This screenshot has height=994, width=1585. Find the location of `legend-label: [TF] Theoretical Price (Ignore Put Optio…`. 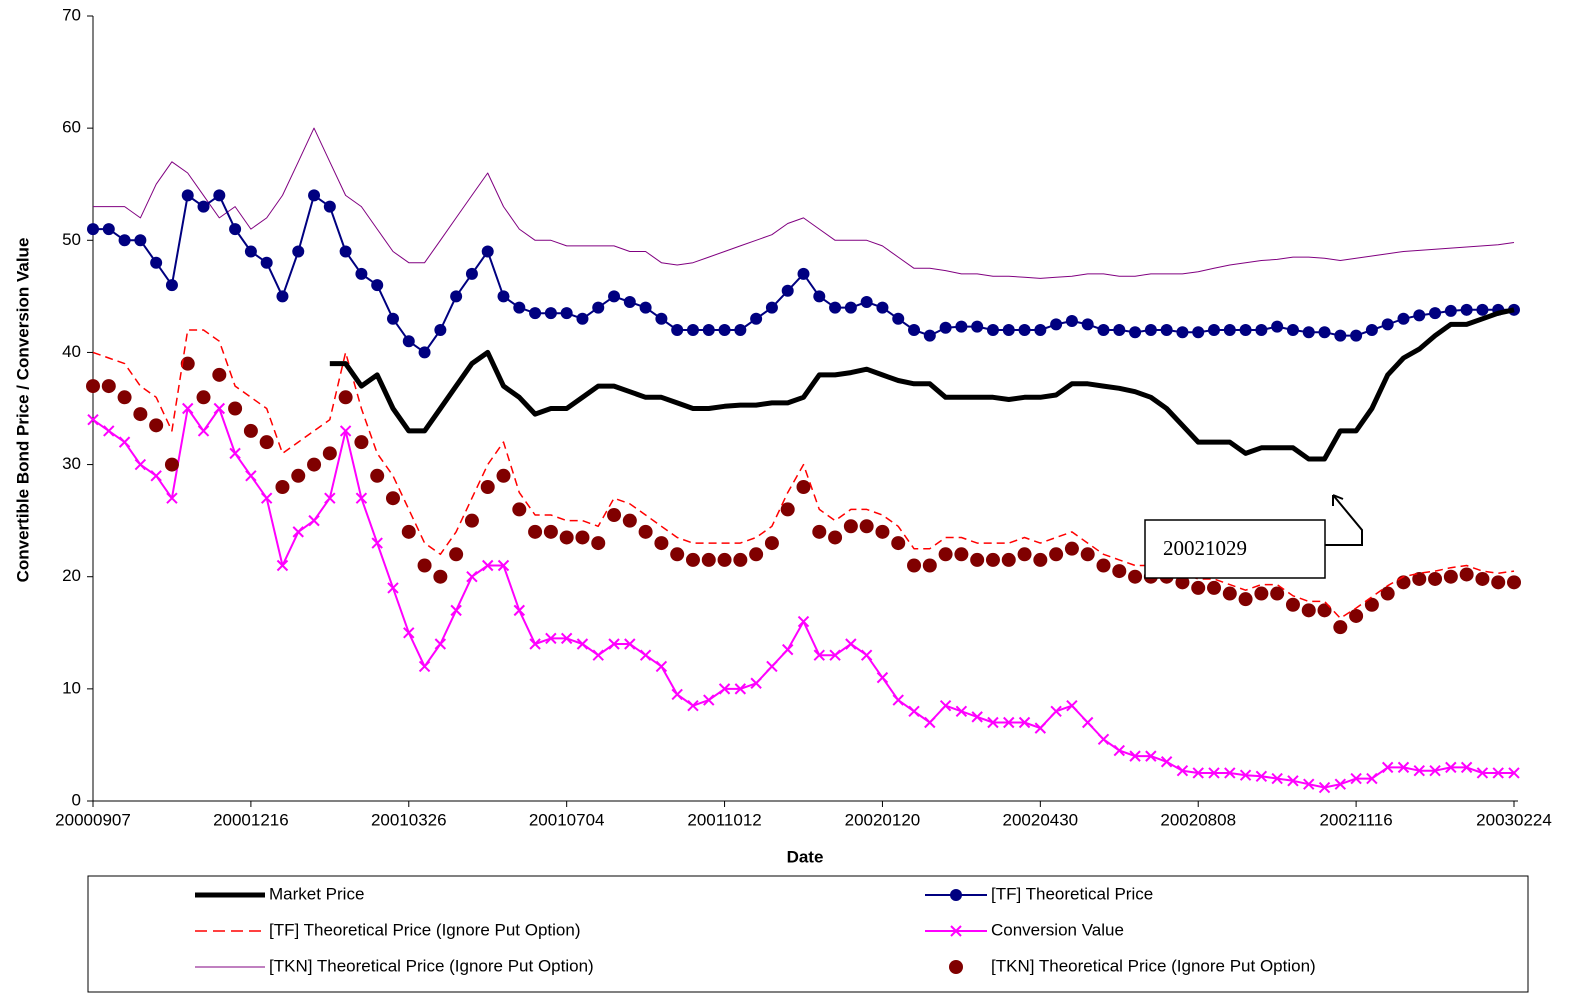

legend-label: [TF] Theoretical Price (Ignore Put Optio… is located at coordinates (424, 929).